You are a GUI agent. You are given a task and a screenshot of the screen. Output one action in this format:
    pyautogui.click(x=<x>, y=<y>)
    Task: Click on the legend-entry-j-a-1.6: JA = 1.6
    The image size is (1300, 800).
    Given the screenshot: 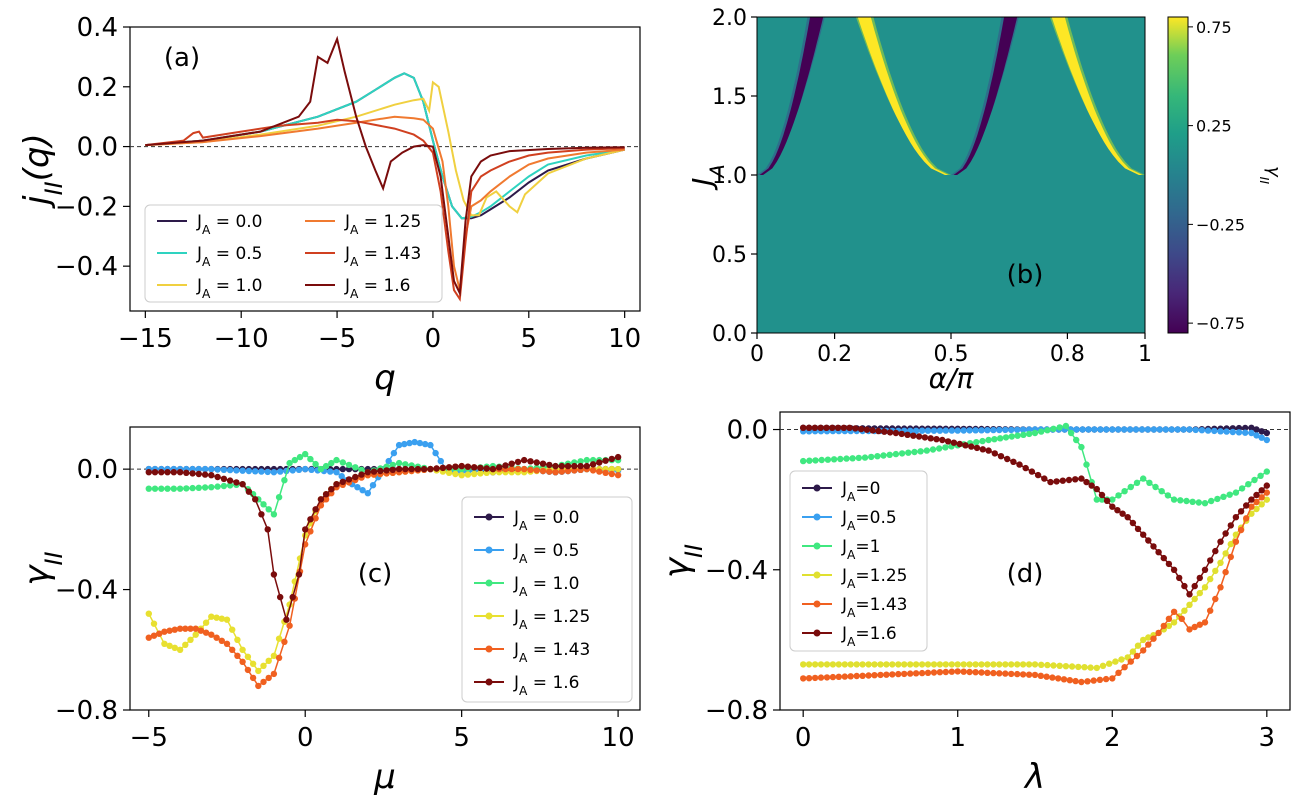 What is the action you would take?
    pyautogui.click(x=546, y=685)
    